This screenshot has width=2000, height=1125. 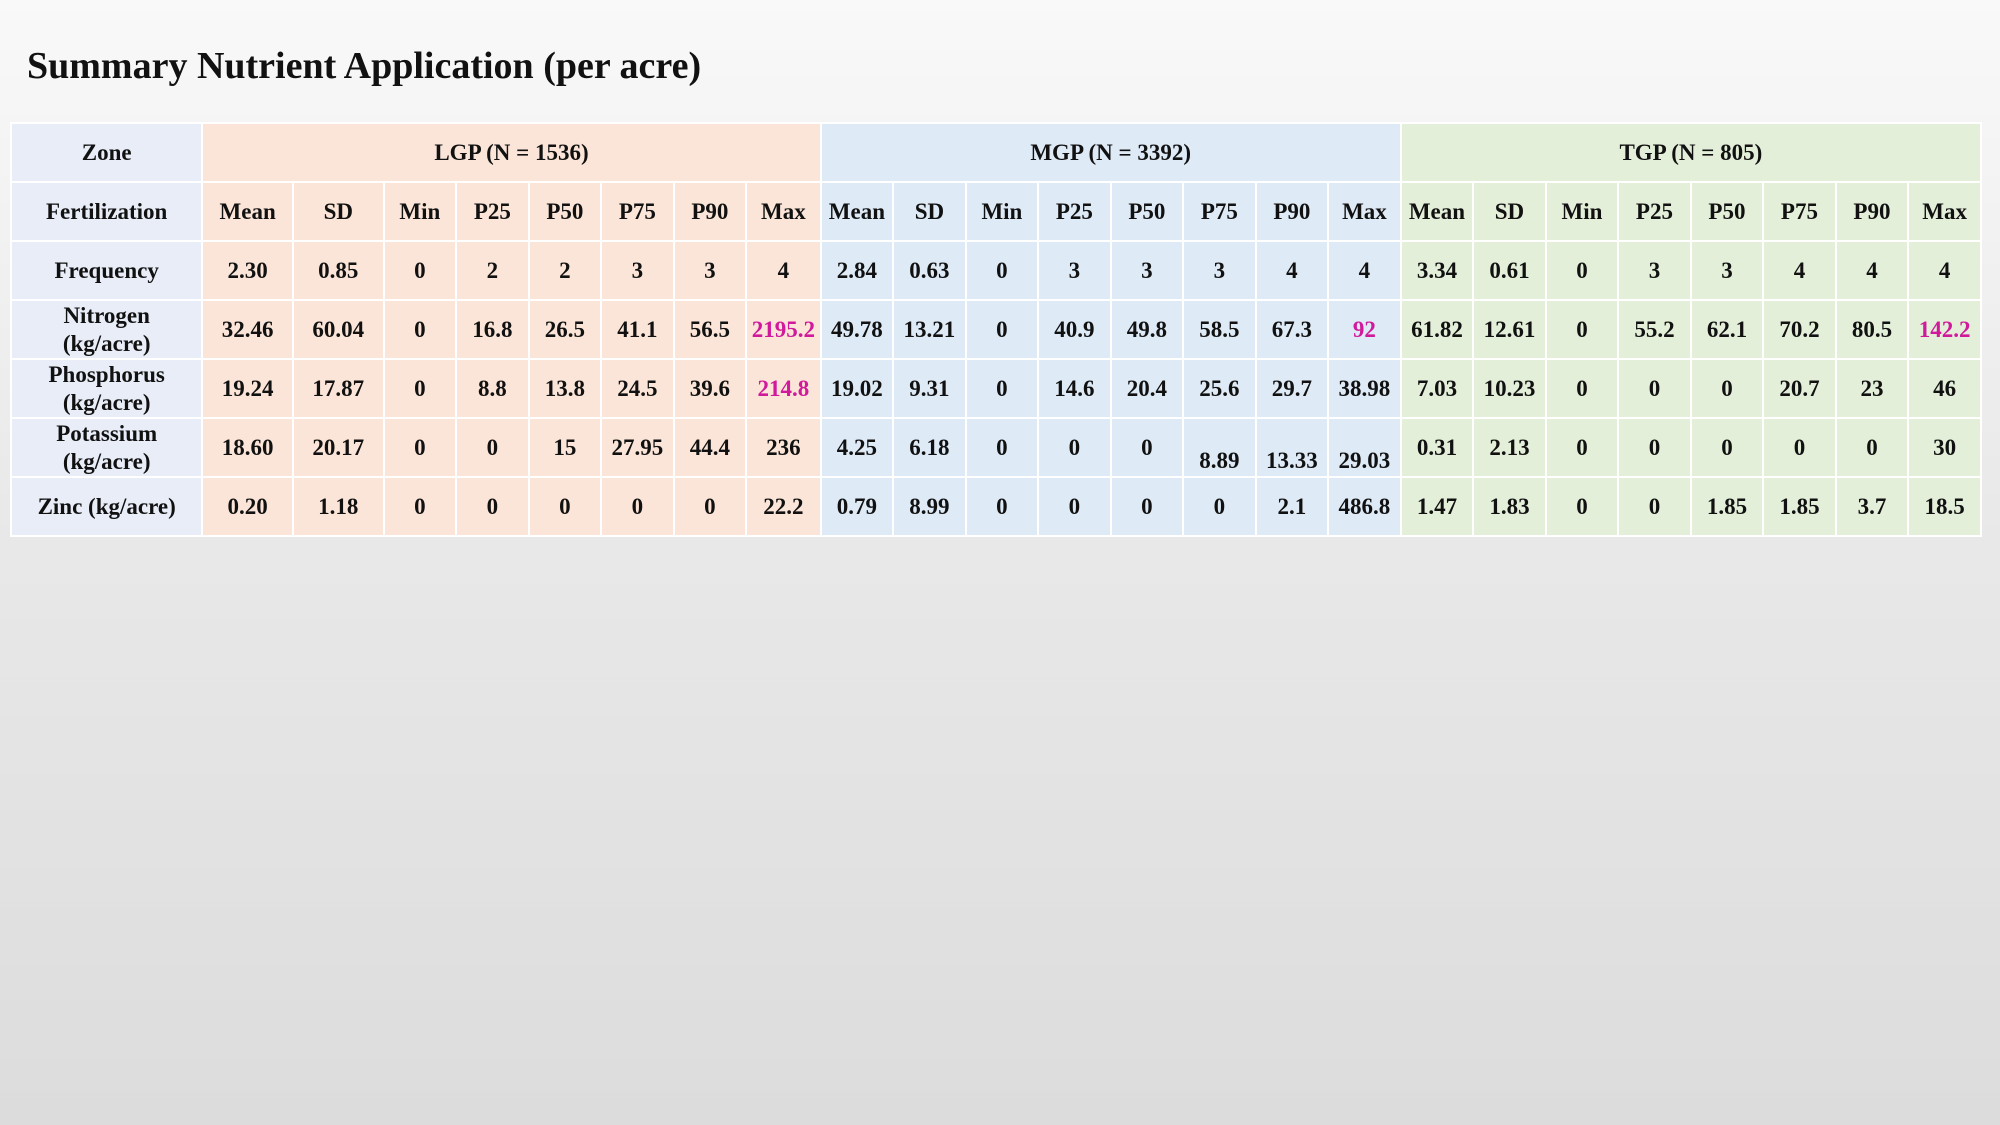 What do you see at coordinates (1945, 447) in the screenshot?
I see `cell-value: 30` at bounding box center [1945, 447].